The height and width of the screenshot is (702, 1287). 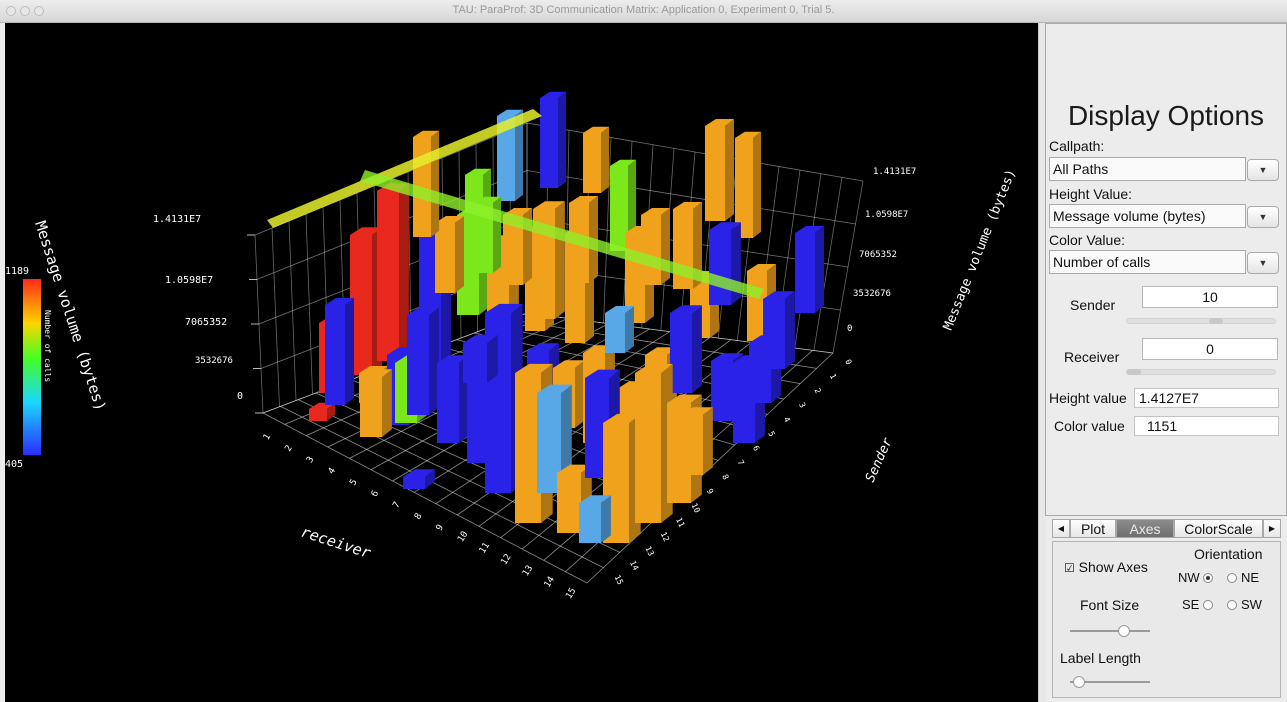 I want to click on orientation-se-label: SE, so click(x=1191, y=604).